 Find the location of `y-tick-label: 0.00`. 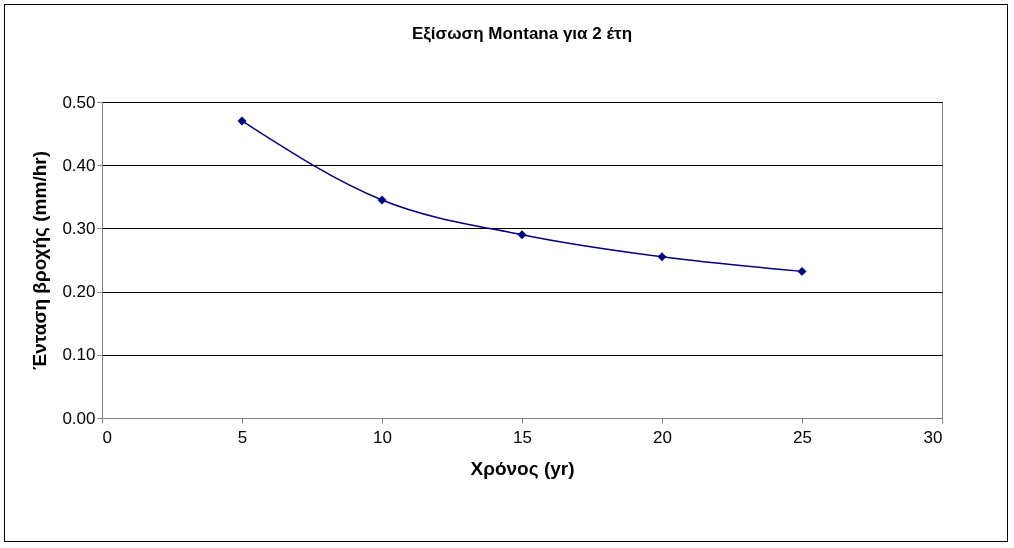

y-tick-label: 0.00 is located at coordinates (79, 418).